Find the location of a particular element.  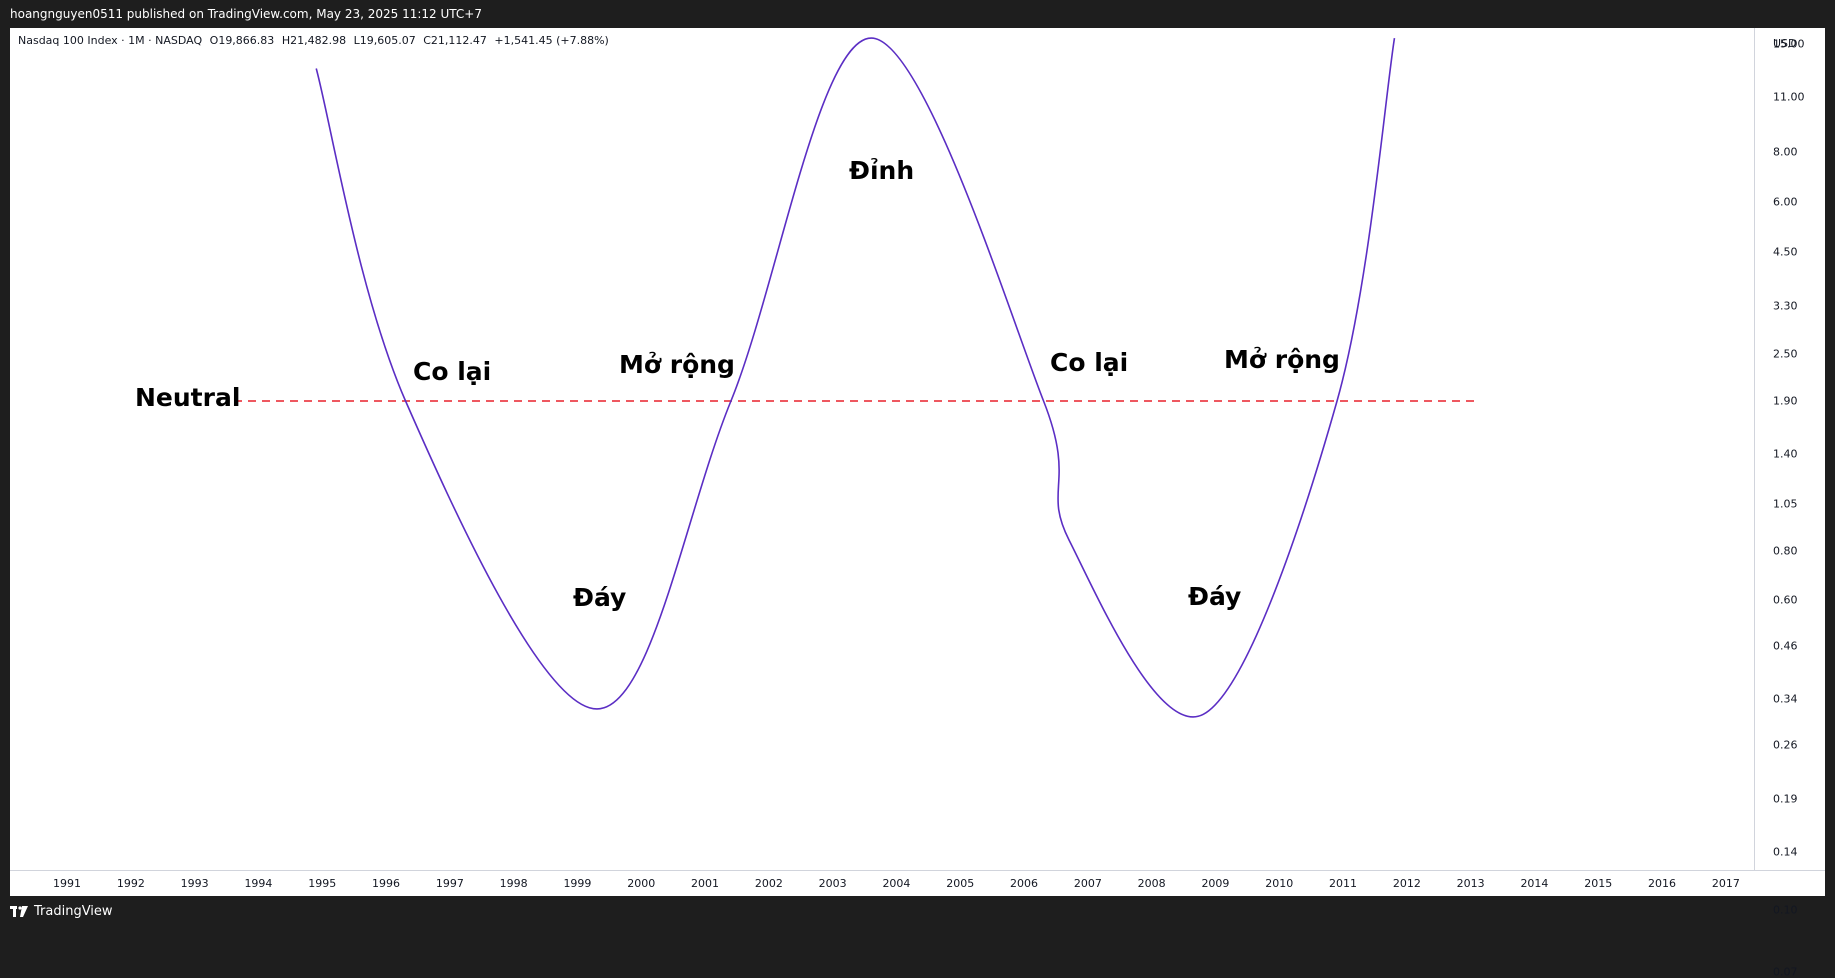

neutral-label: Neutral is located at coordinates (187, 397).